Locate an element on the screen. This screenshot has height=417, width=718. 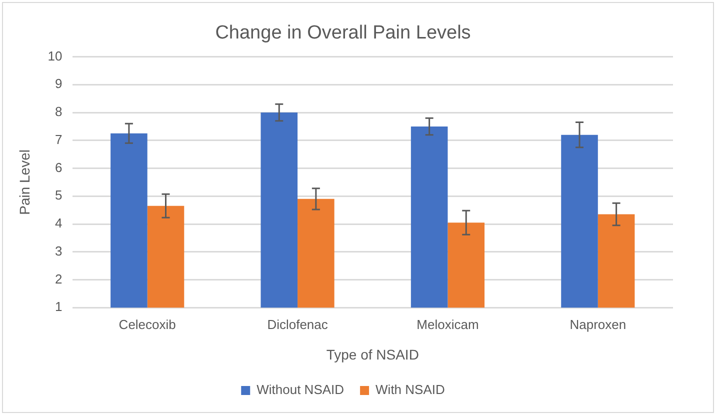
y-tick-label: 7 is located at coordinates (58, 139).